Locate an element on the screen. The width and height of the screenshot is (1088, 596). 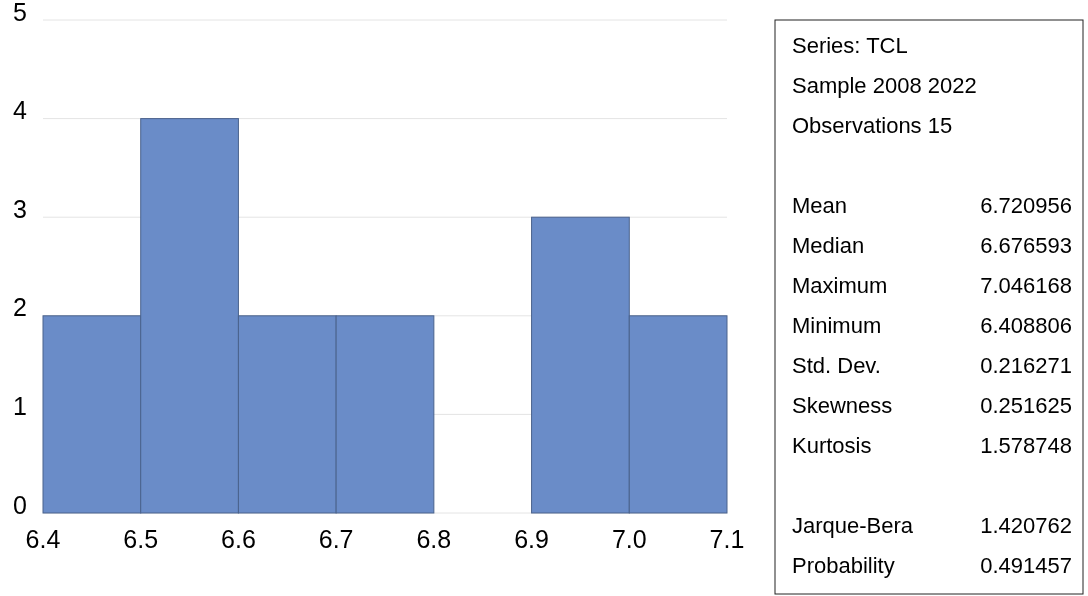
text: Skewness 0.251625 is located at coordinates (932, 405).